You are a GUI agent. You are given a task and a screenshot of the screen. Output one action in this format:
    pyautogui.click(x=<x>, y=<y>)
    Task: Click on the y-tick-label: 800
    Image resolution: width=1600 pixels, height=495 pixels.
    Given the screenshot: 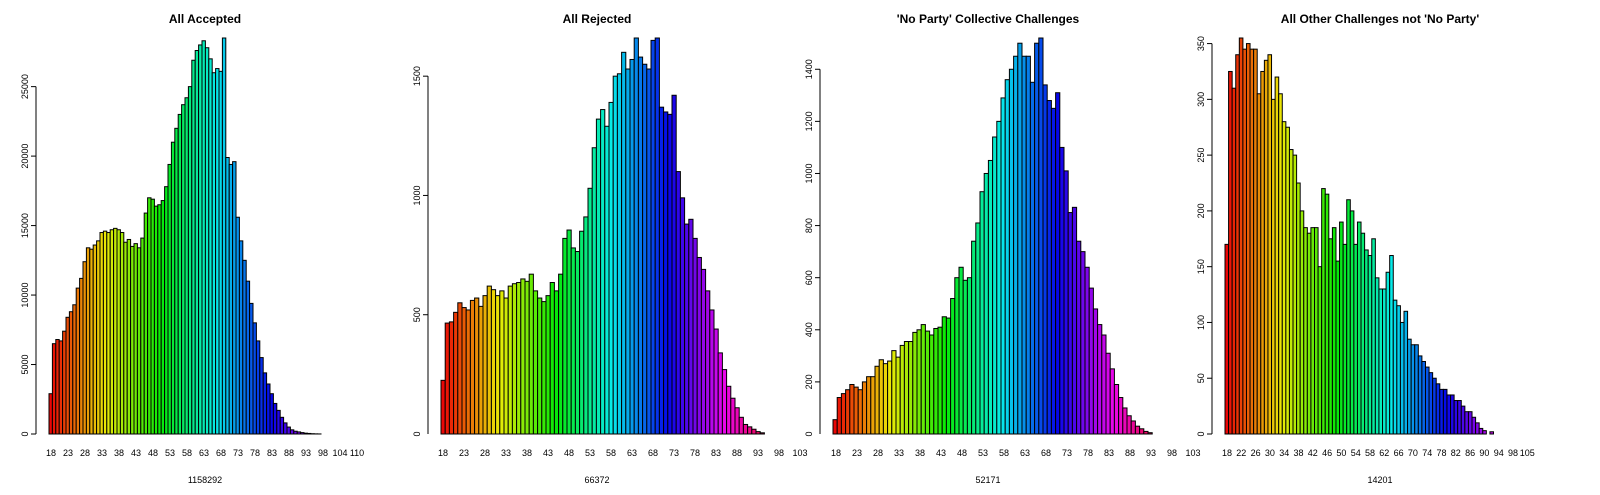 What is the action you would take?
    pyautogui.click(x=809, y=225)
    